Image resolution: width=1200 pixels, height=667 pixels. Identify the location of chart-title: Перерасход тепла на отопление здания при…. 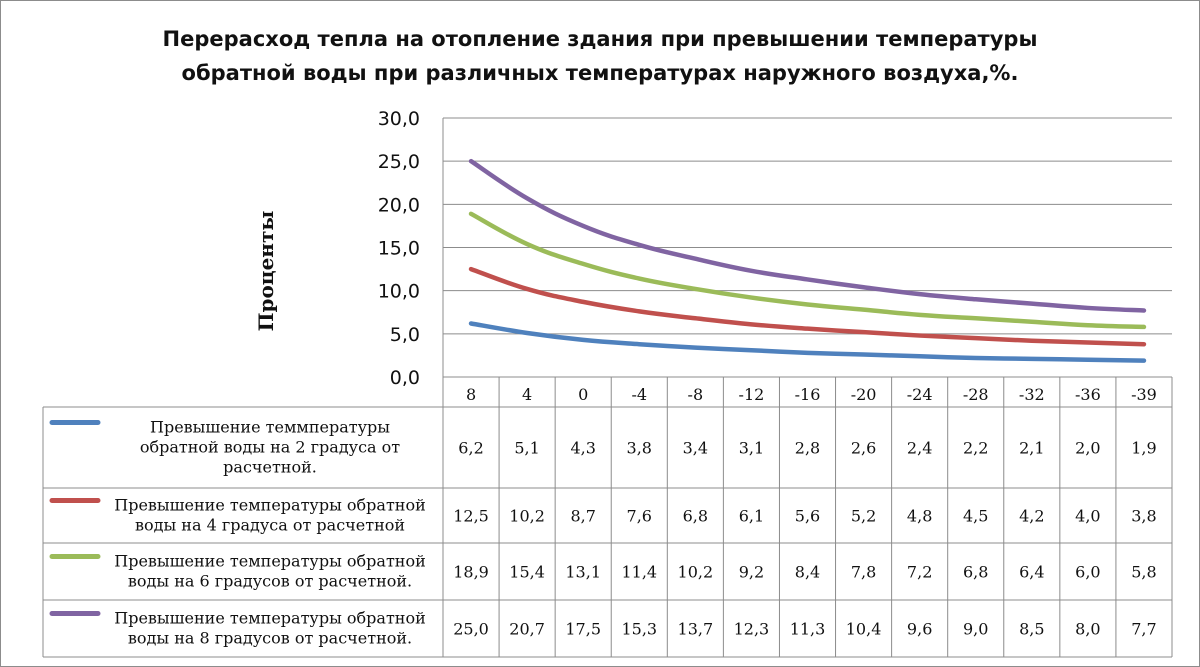
(600, 56).